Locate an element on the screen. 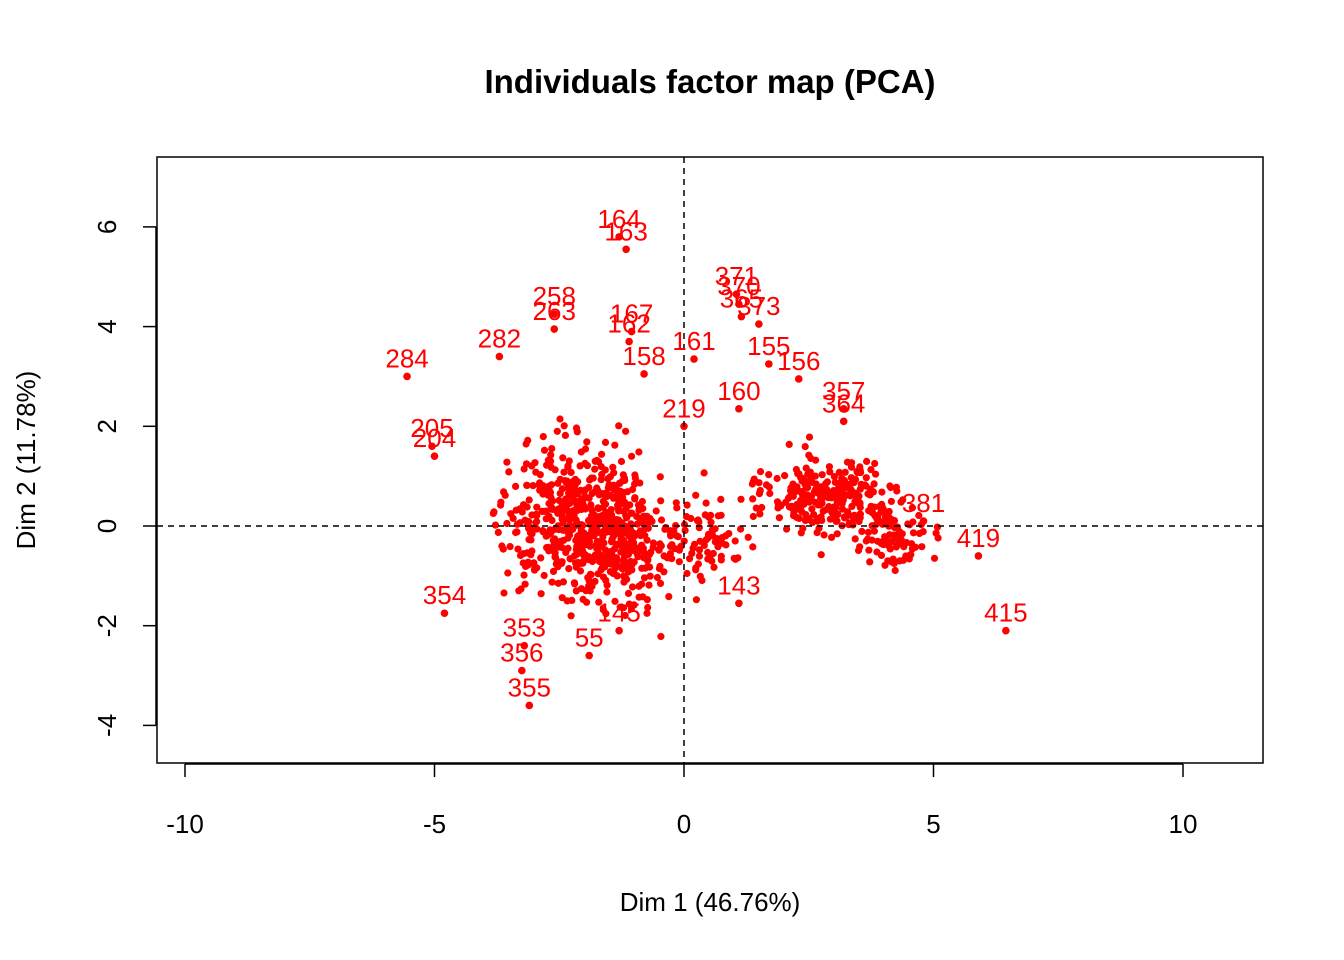 This screenshot has width=1344, height=960. y-tick-label: 2 is located at coordinates (107, 426).